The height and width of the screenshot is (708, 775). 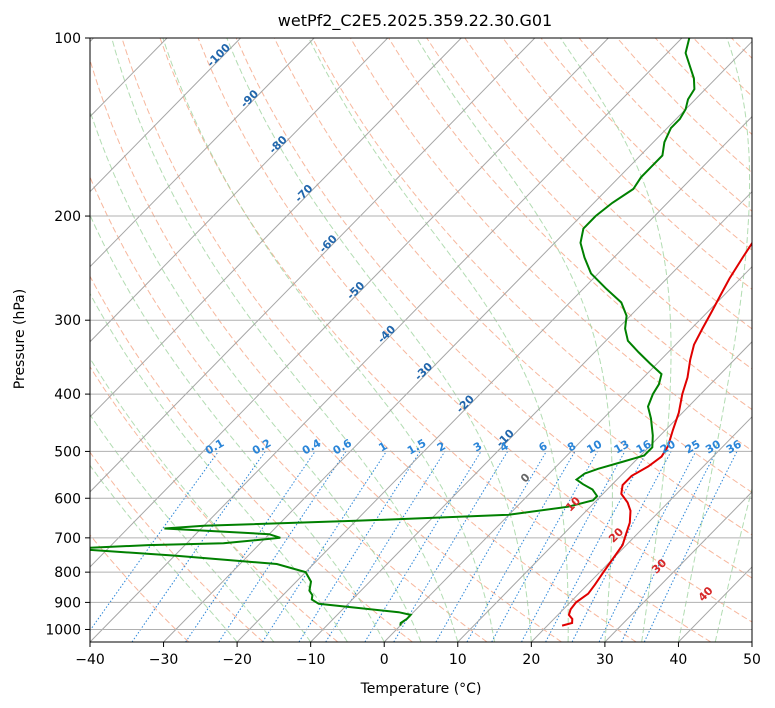 What do you see at coordinates (542, 446) in the screenshot?
I see `mixing-ratio-label: 6` at bounding box center [542, 446].